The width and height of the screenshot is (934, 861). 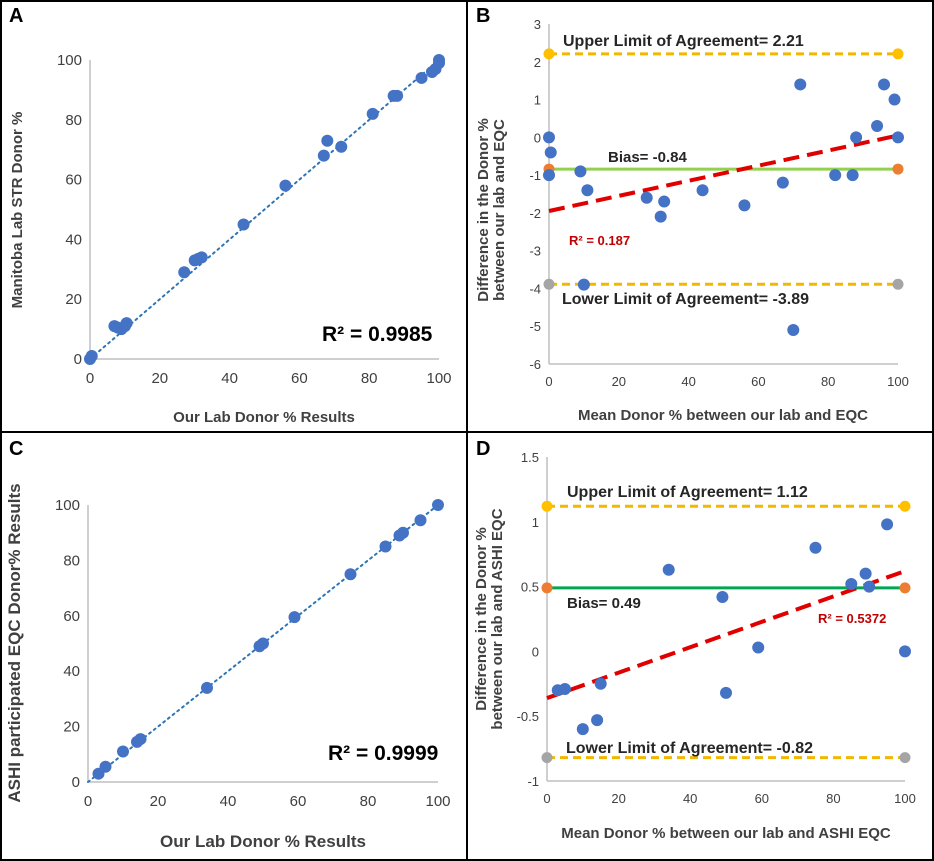 I want to click on y-tick-label: 20, so click(x=73, y=299).